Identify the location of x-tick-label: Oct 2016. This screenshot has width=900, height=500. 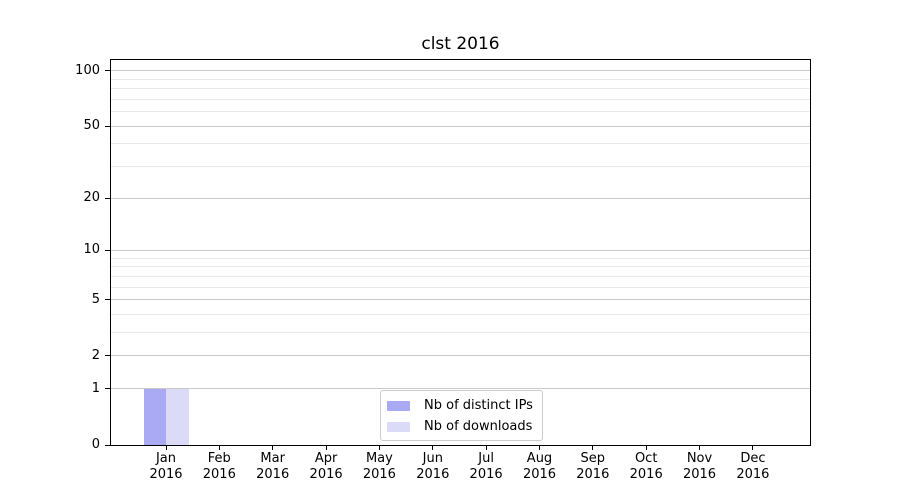
(646, 466).